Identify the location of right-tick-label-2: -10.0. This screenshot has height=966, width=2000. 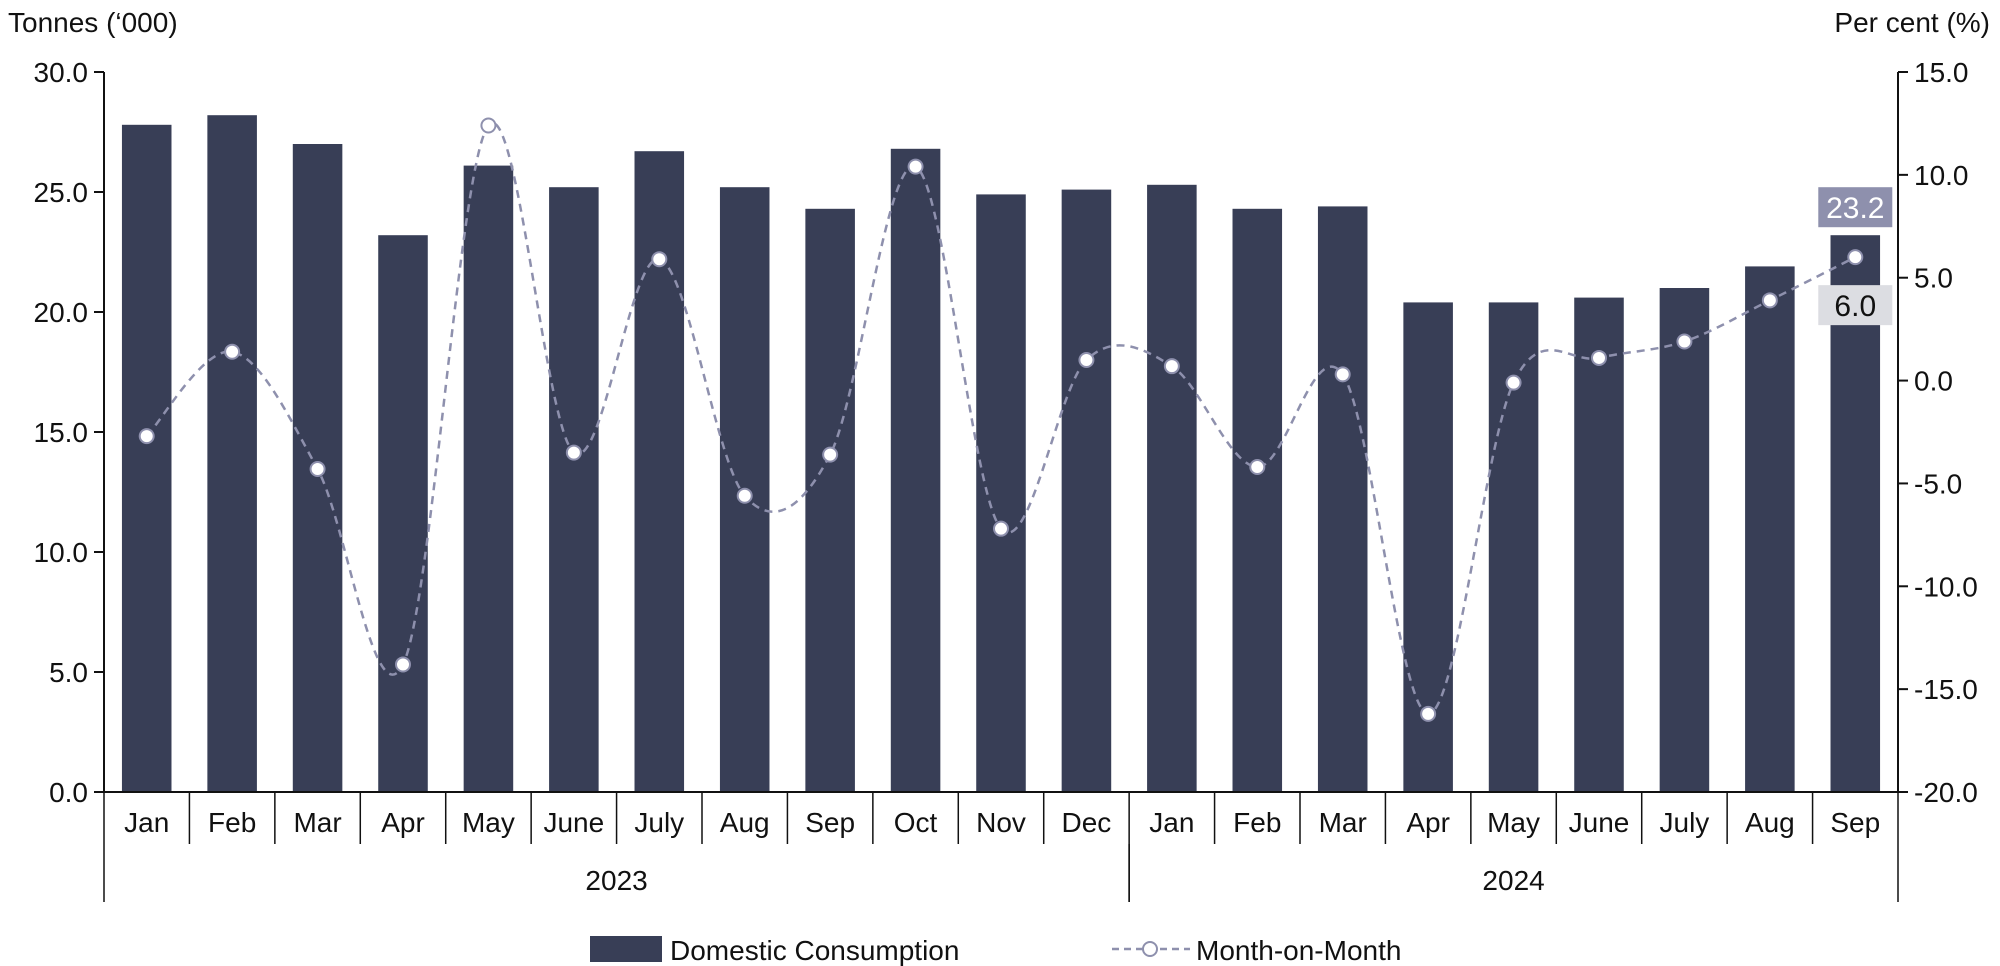
(1946, 586).